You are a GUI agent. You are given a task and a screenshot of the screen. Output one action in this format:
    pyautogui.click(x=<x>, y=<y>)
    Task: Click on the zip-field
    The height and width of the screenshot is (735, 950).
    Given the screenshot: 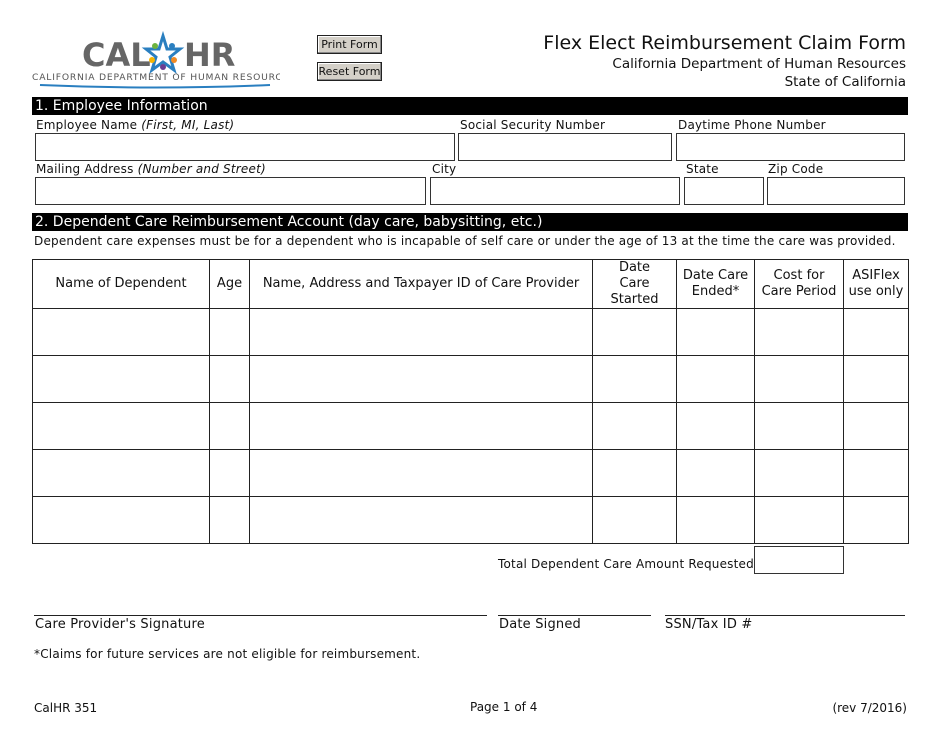 What is the action you would take?
    pyautogui.click(x=836, y=191)
    